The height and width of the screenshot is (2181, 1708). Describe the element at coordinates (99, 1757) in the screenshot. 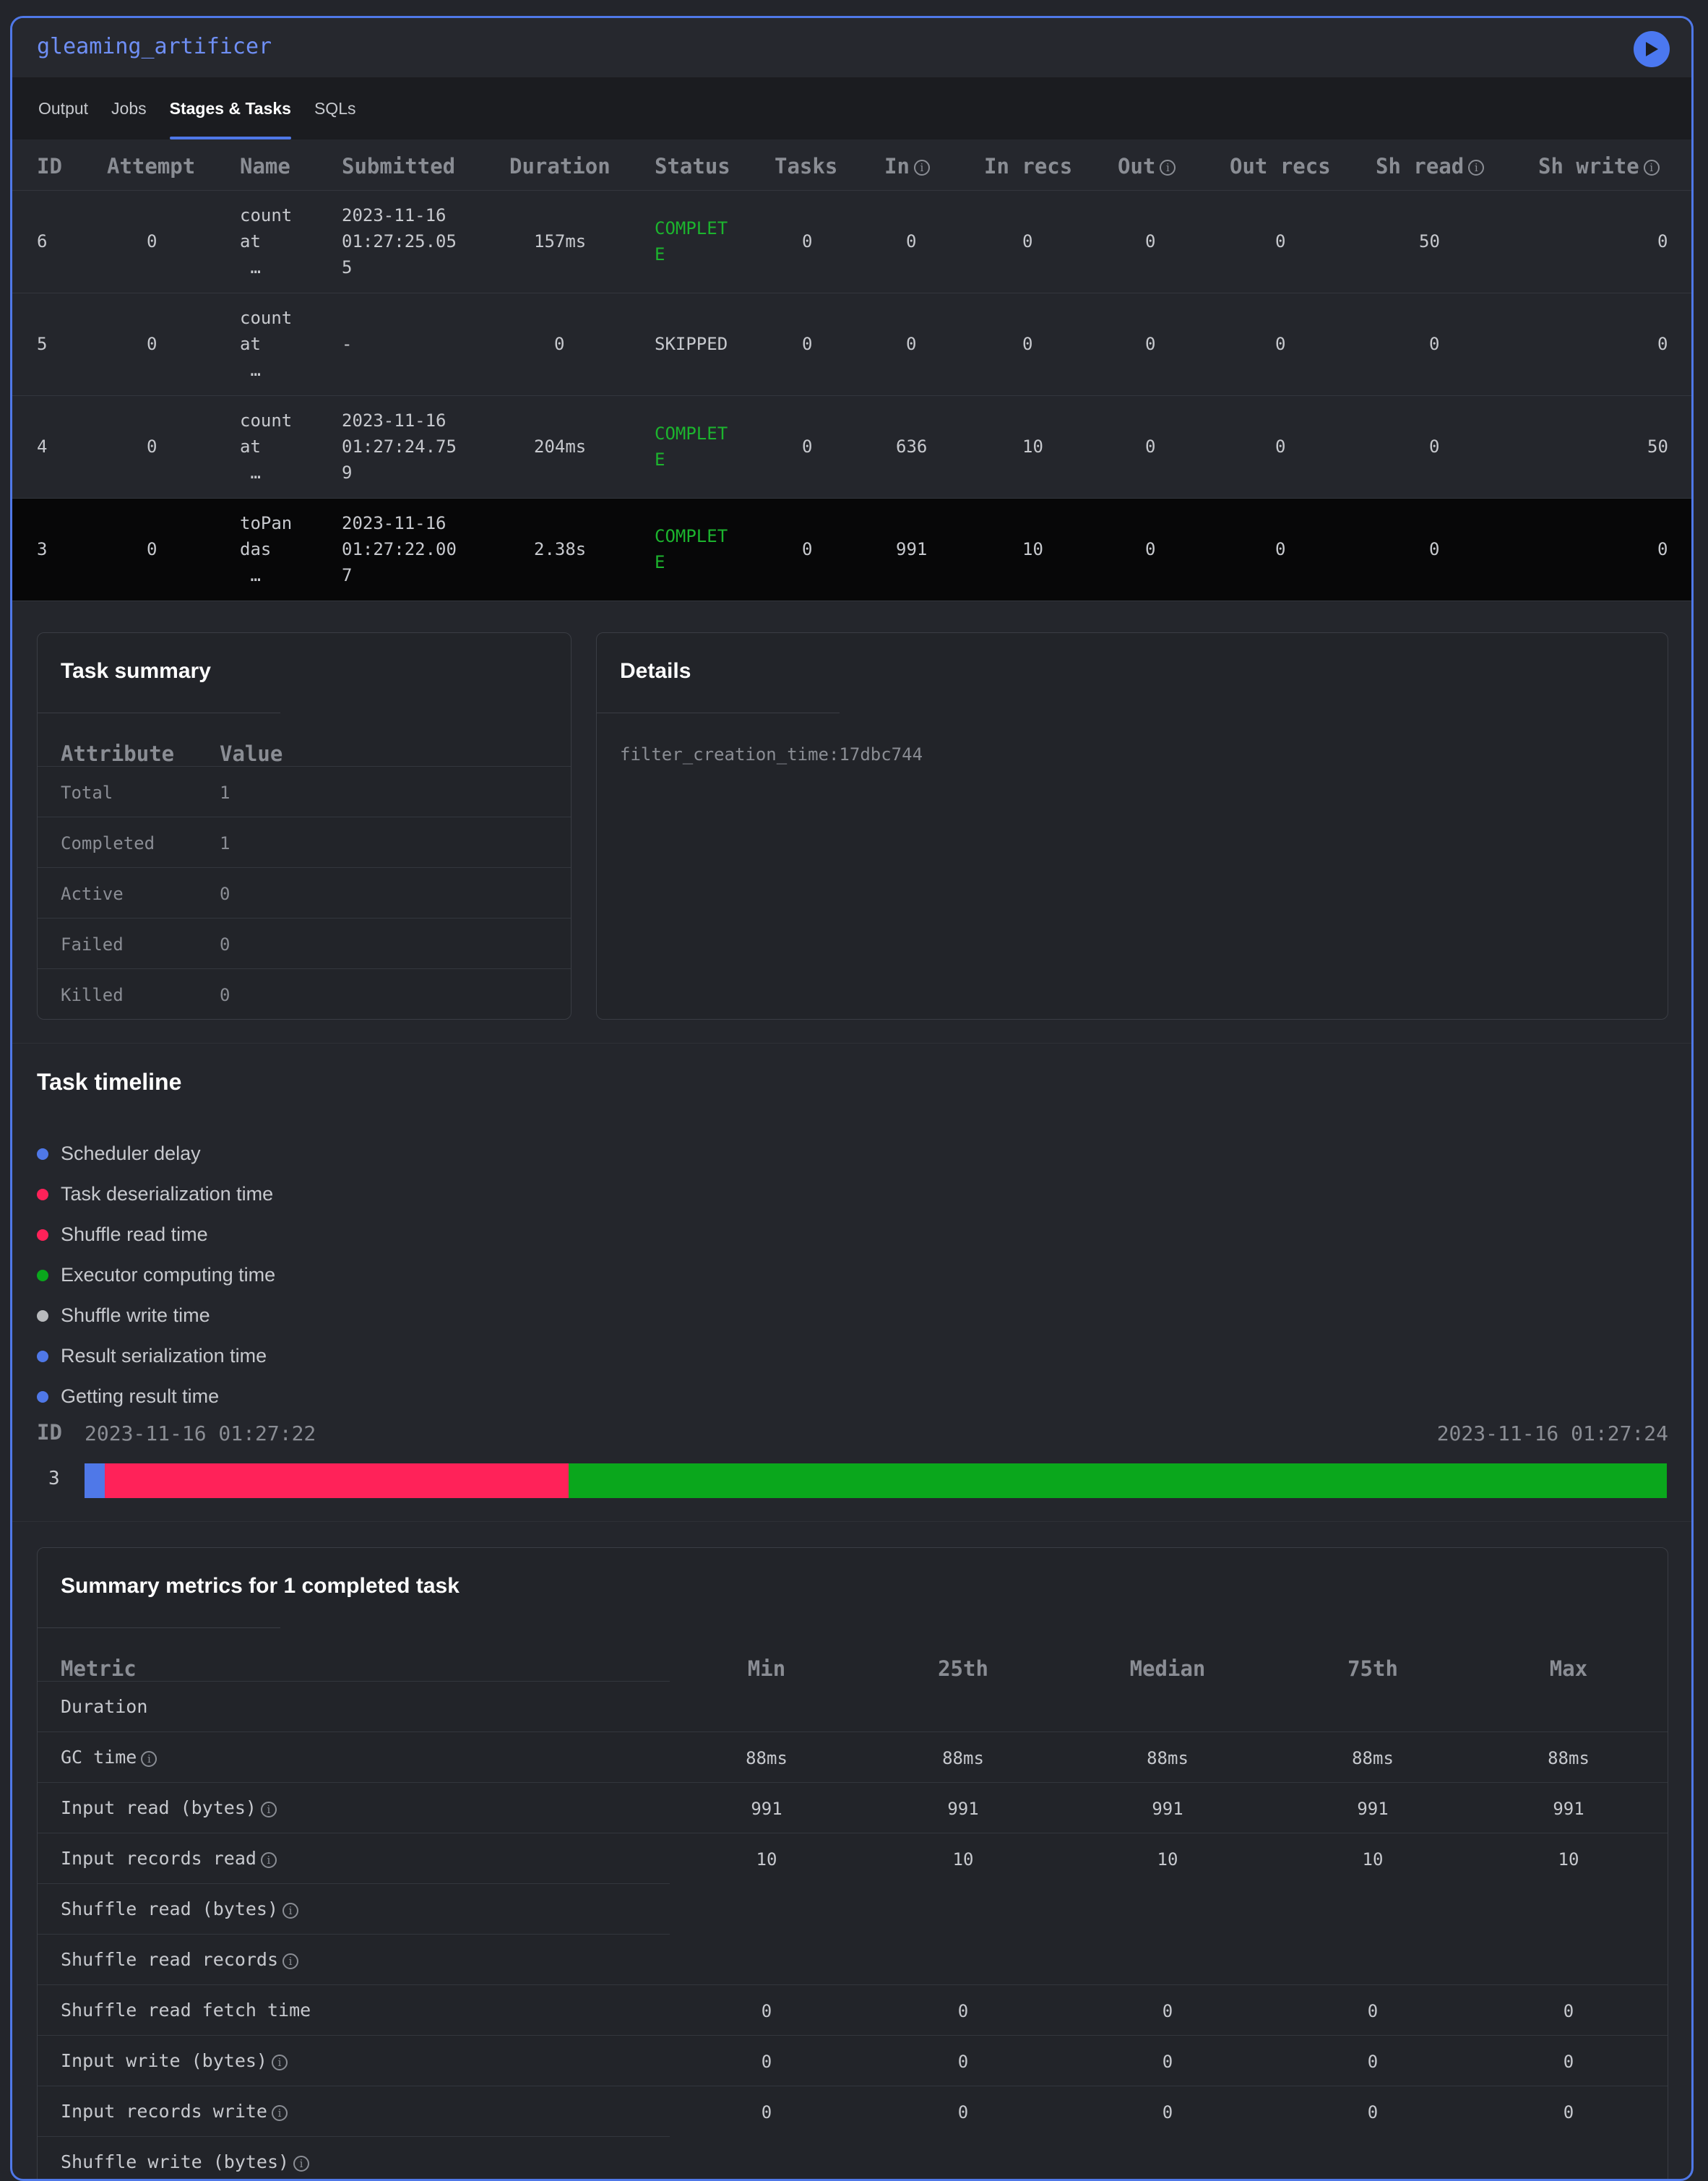

I see `metric-label-text: GC time` at that location.